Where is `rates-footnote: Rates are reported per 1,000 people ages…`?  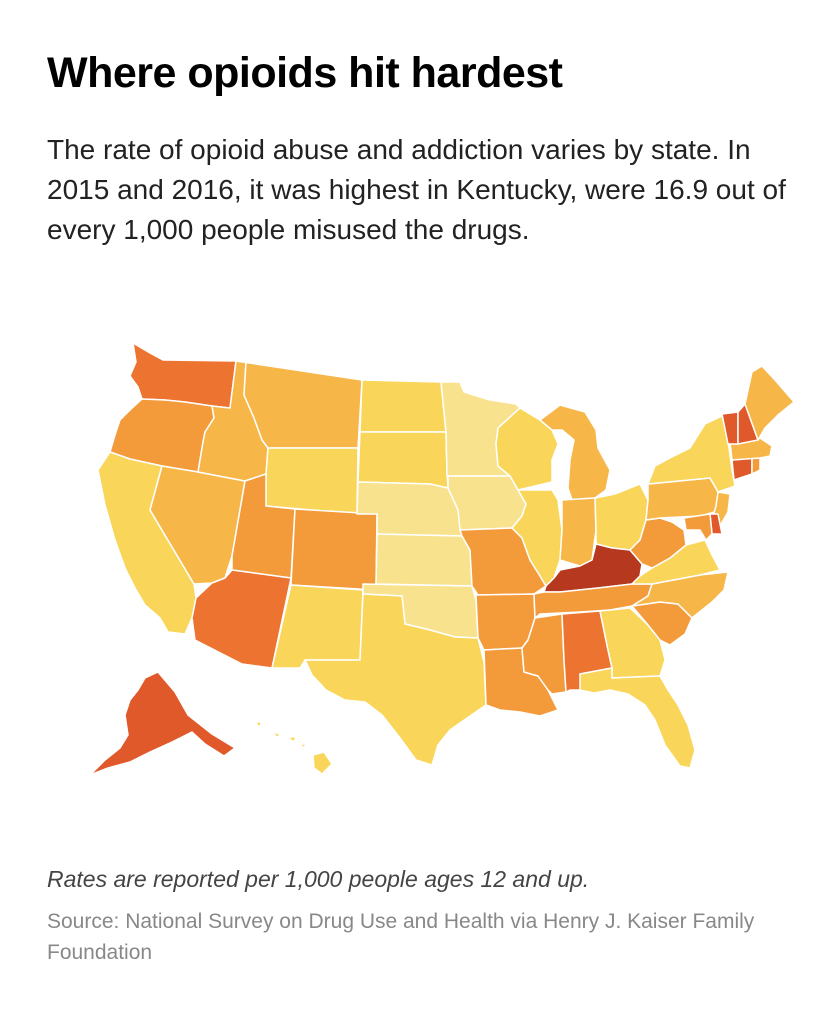 rates-footnote: Rates are reported per 1,000 people ages… is located at coordinates (318, 879).